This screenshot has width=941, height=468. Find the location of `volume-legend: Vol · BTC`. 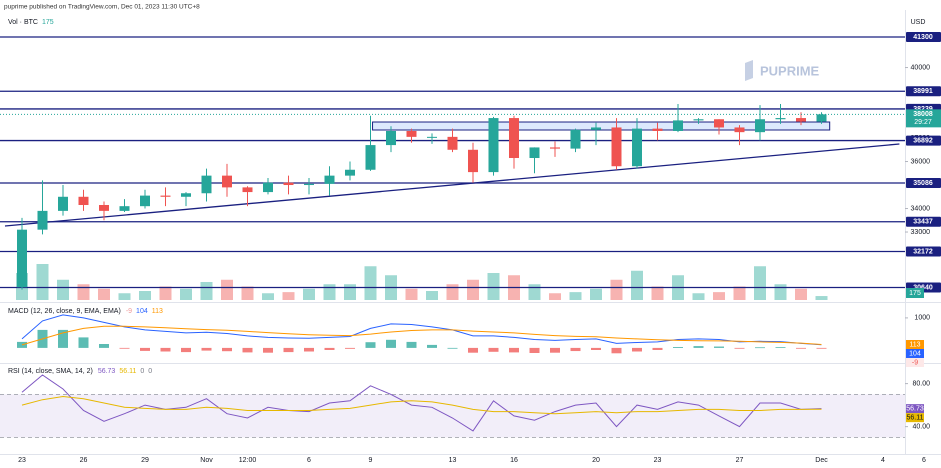

volume-legend: Vol · BTC is located at coordinates (23, 22).